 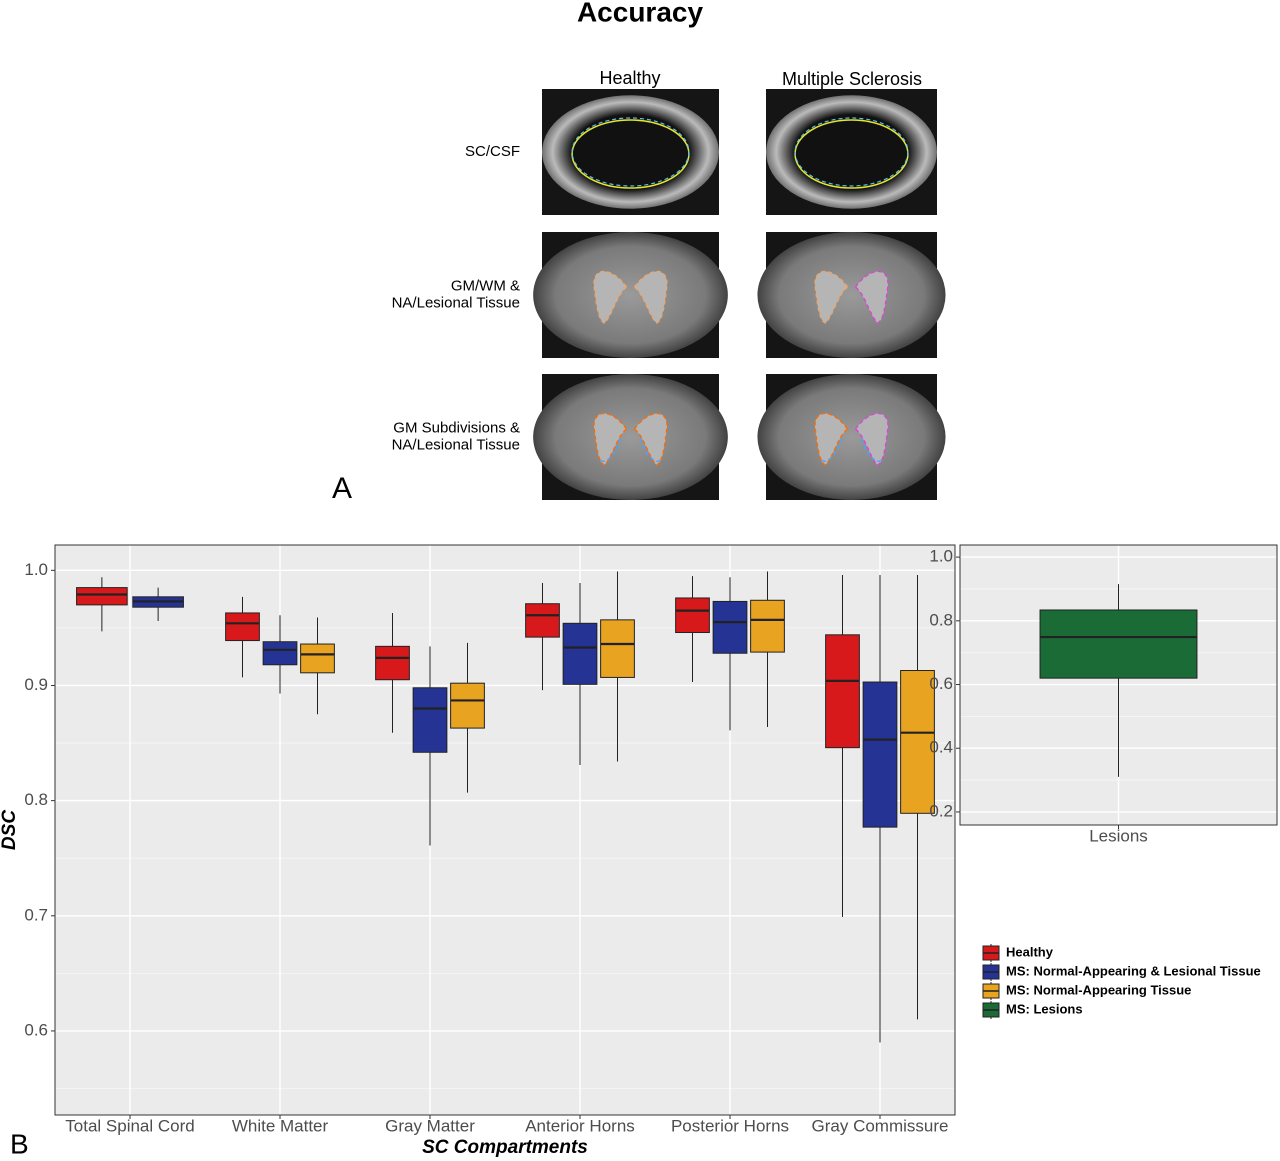 What do you see at coordinates (485, 285) in the screenshot?
I see `row-label: GM/WM &` at bounding box center [485, 285].